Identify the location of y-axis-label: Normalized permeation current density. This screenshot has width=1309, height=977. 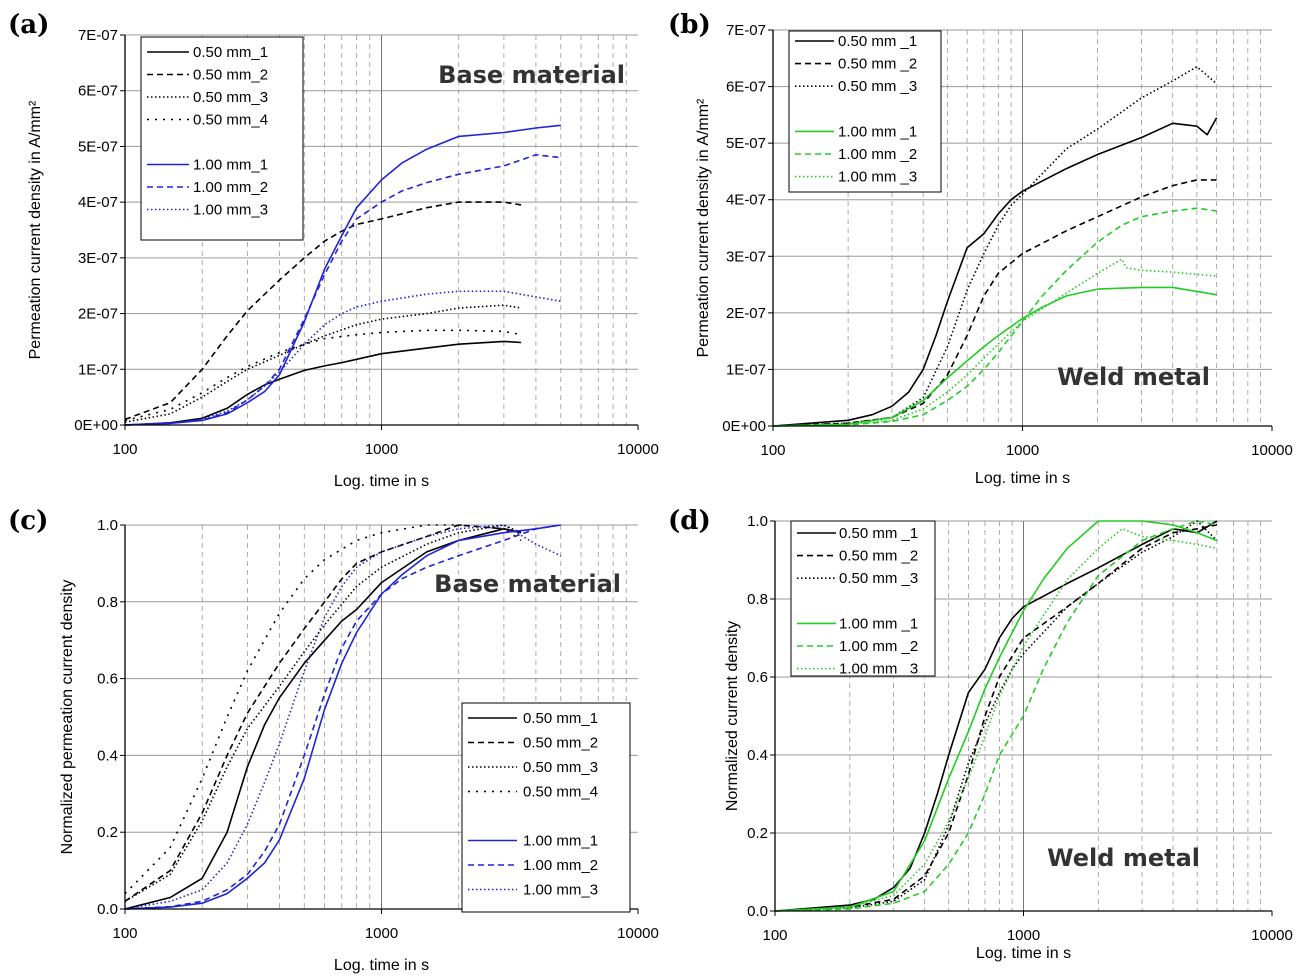
(67, 717).